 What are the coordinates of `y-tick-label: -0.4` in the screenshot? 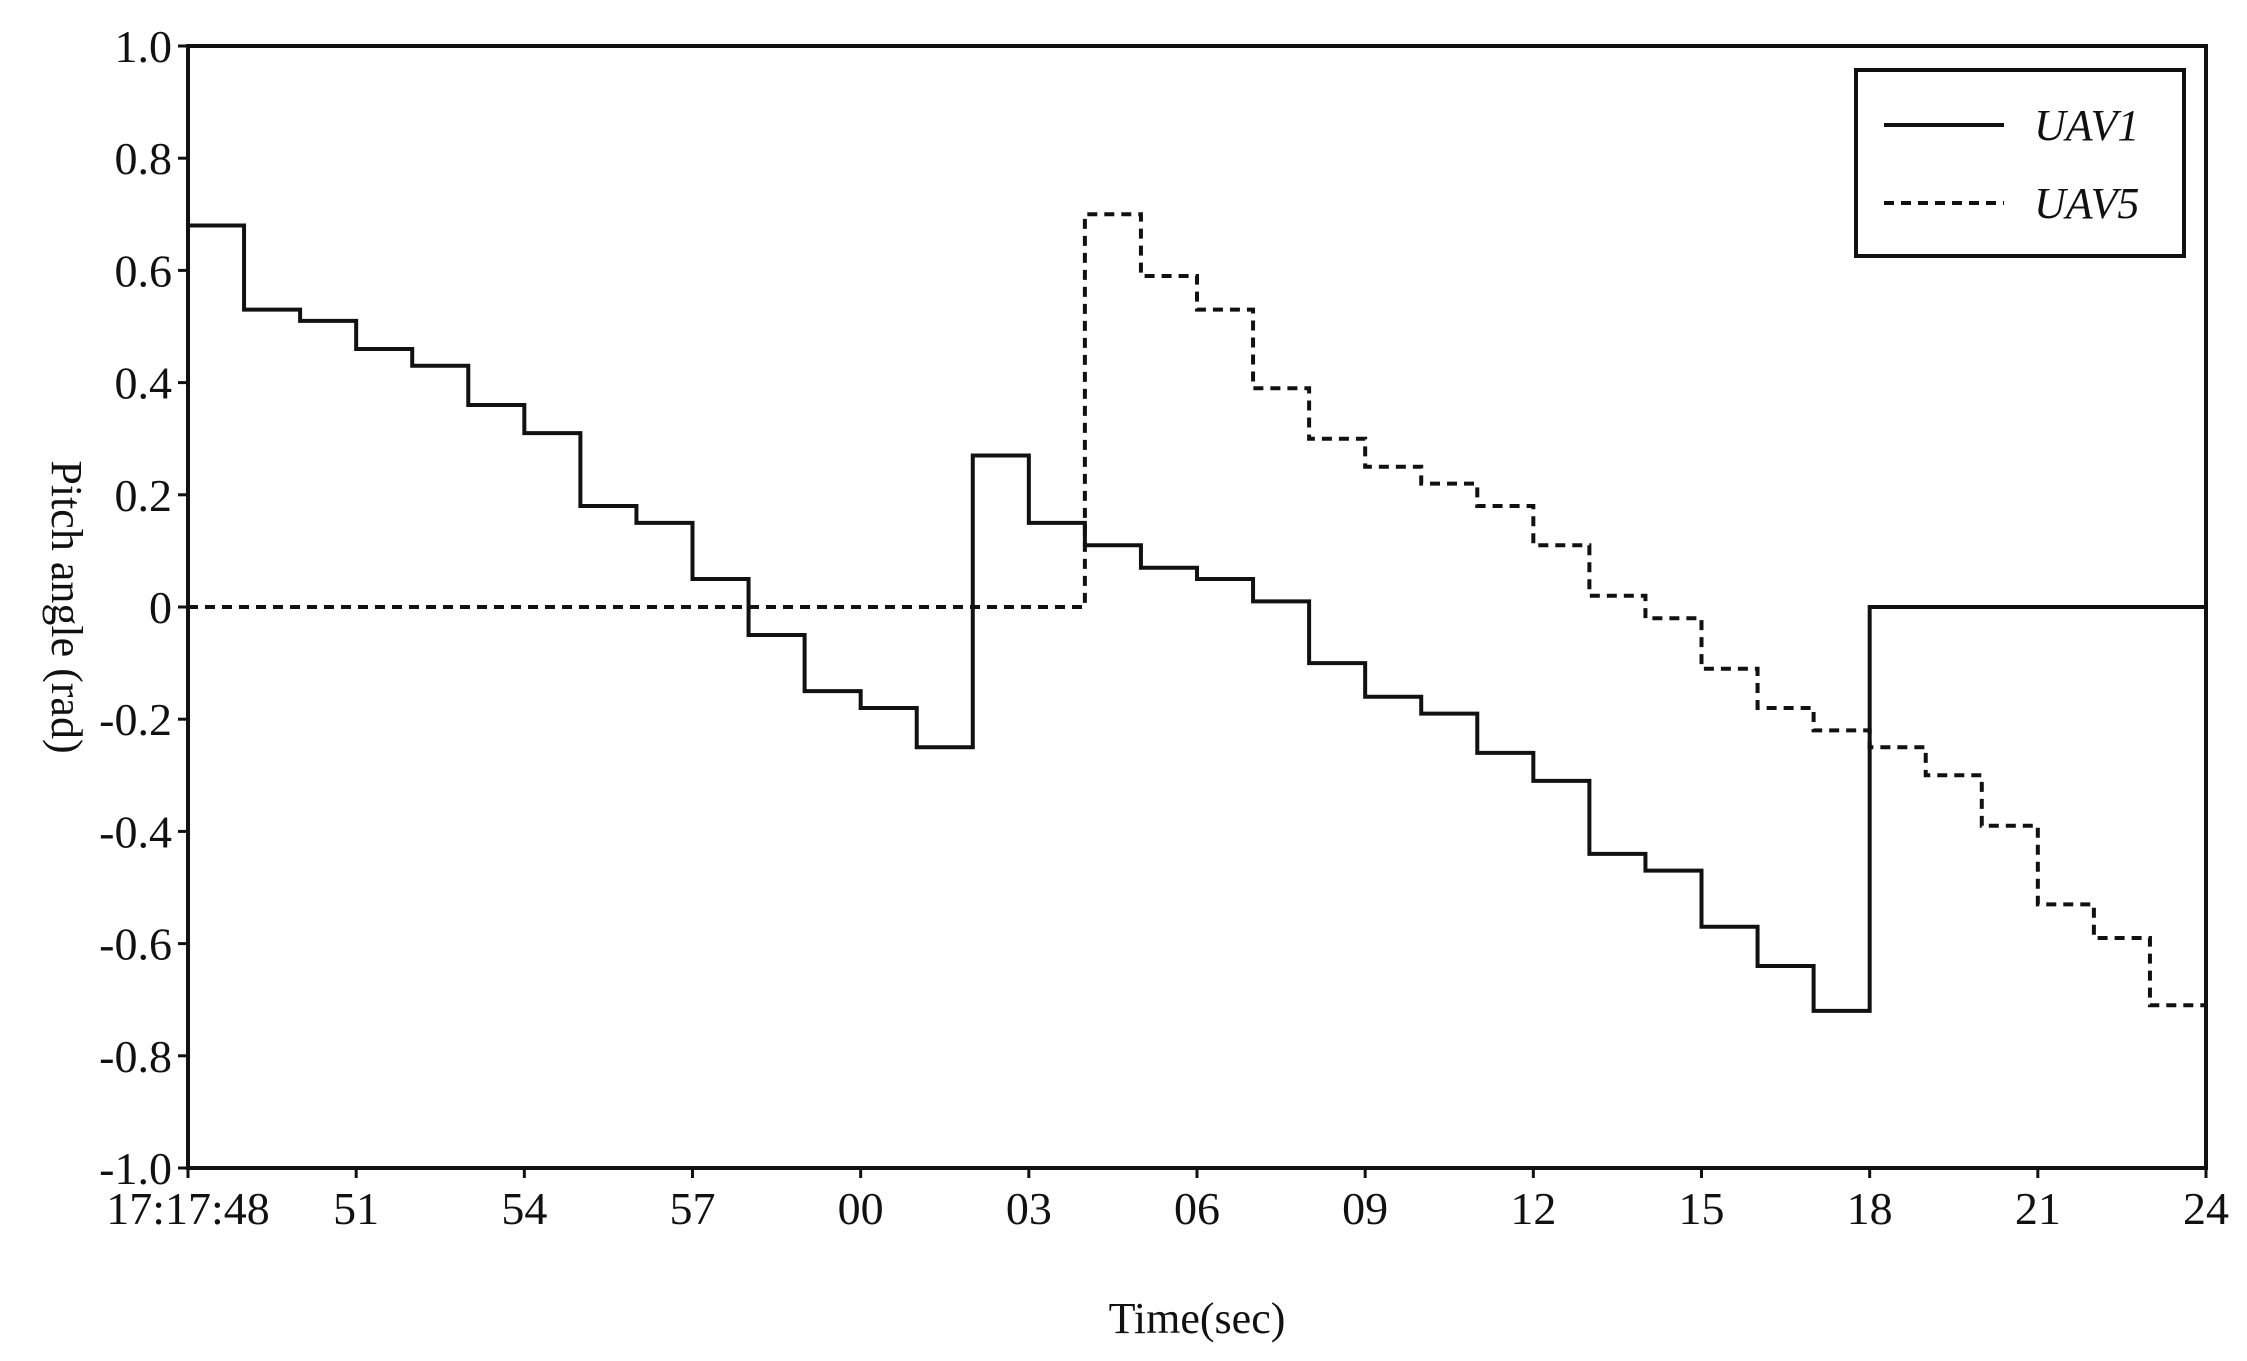 It's located at (135, 831).